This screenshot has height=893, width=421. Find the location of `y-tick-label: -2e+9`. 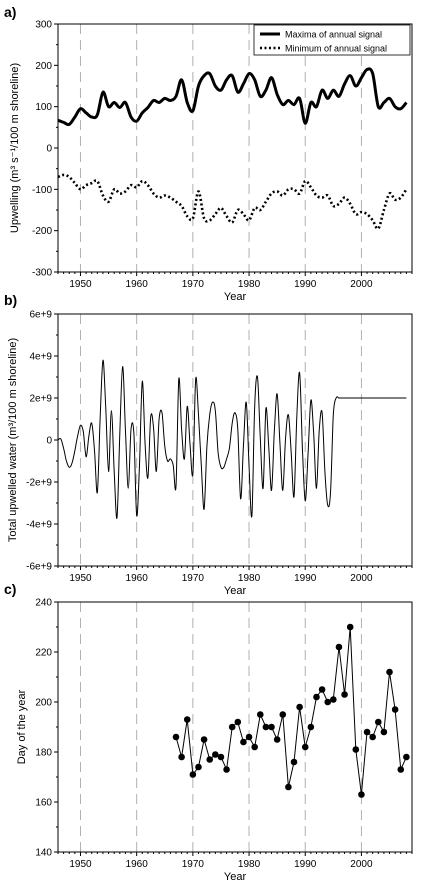

y-tick-label: -2e+9 is located at coordinates (39, 483).